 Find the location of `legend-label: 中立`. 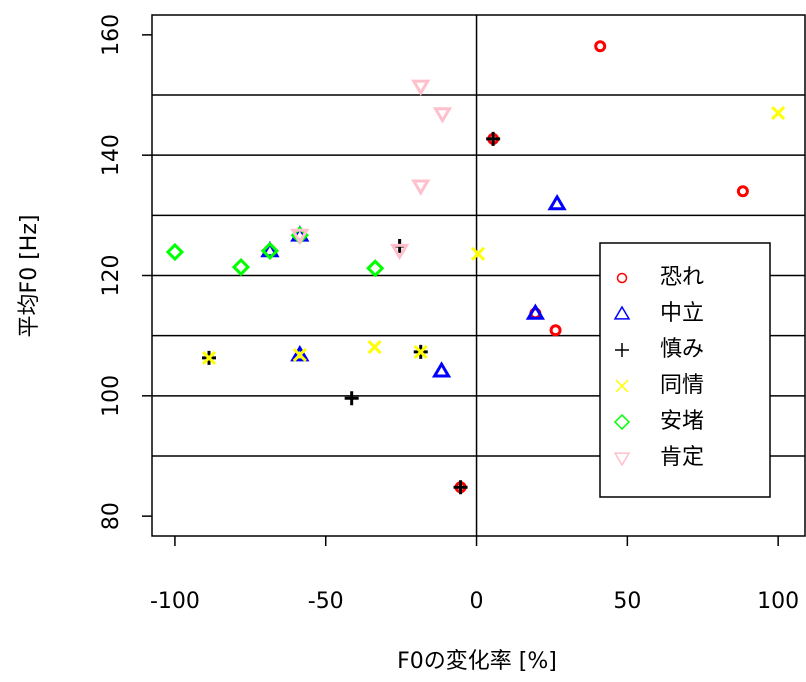

legend-label: 中立 is located at coordinates (682, 313).